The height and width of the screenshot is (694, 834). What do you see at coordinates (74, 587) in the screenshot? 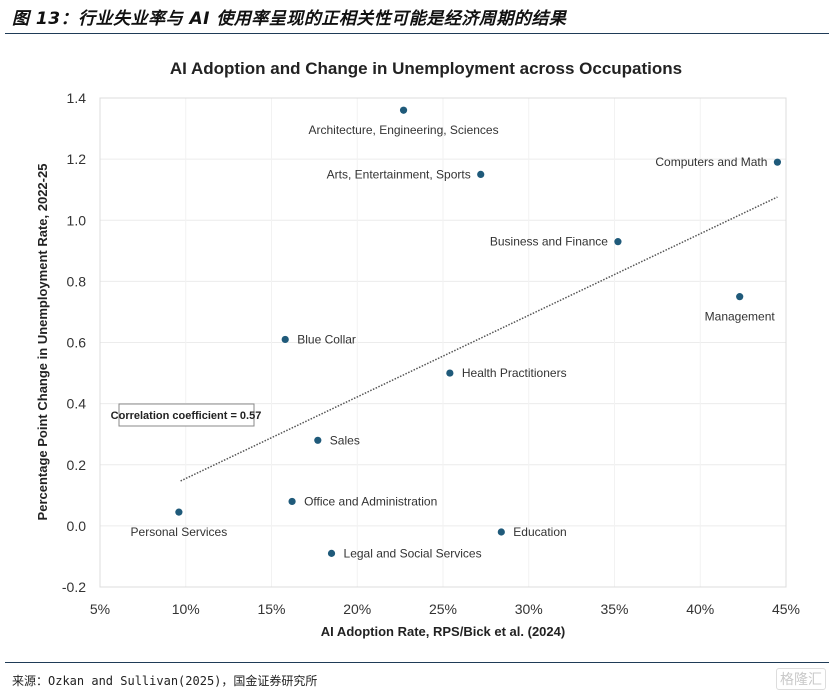
I see `y-tick-label: -0.2` at bounding box center [74, 587].